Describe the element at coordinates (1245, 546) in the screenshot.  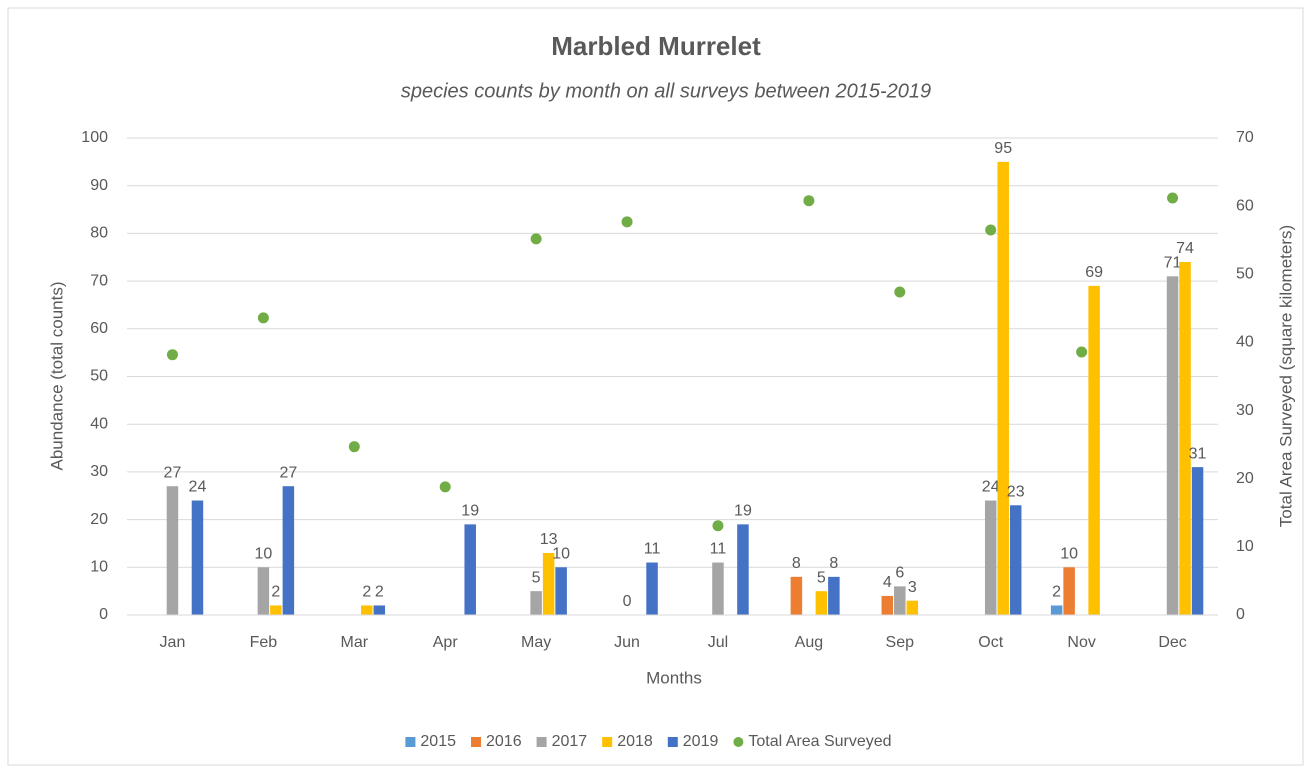
I see `y2-tick-label: 10` at that location.